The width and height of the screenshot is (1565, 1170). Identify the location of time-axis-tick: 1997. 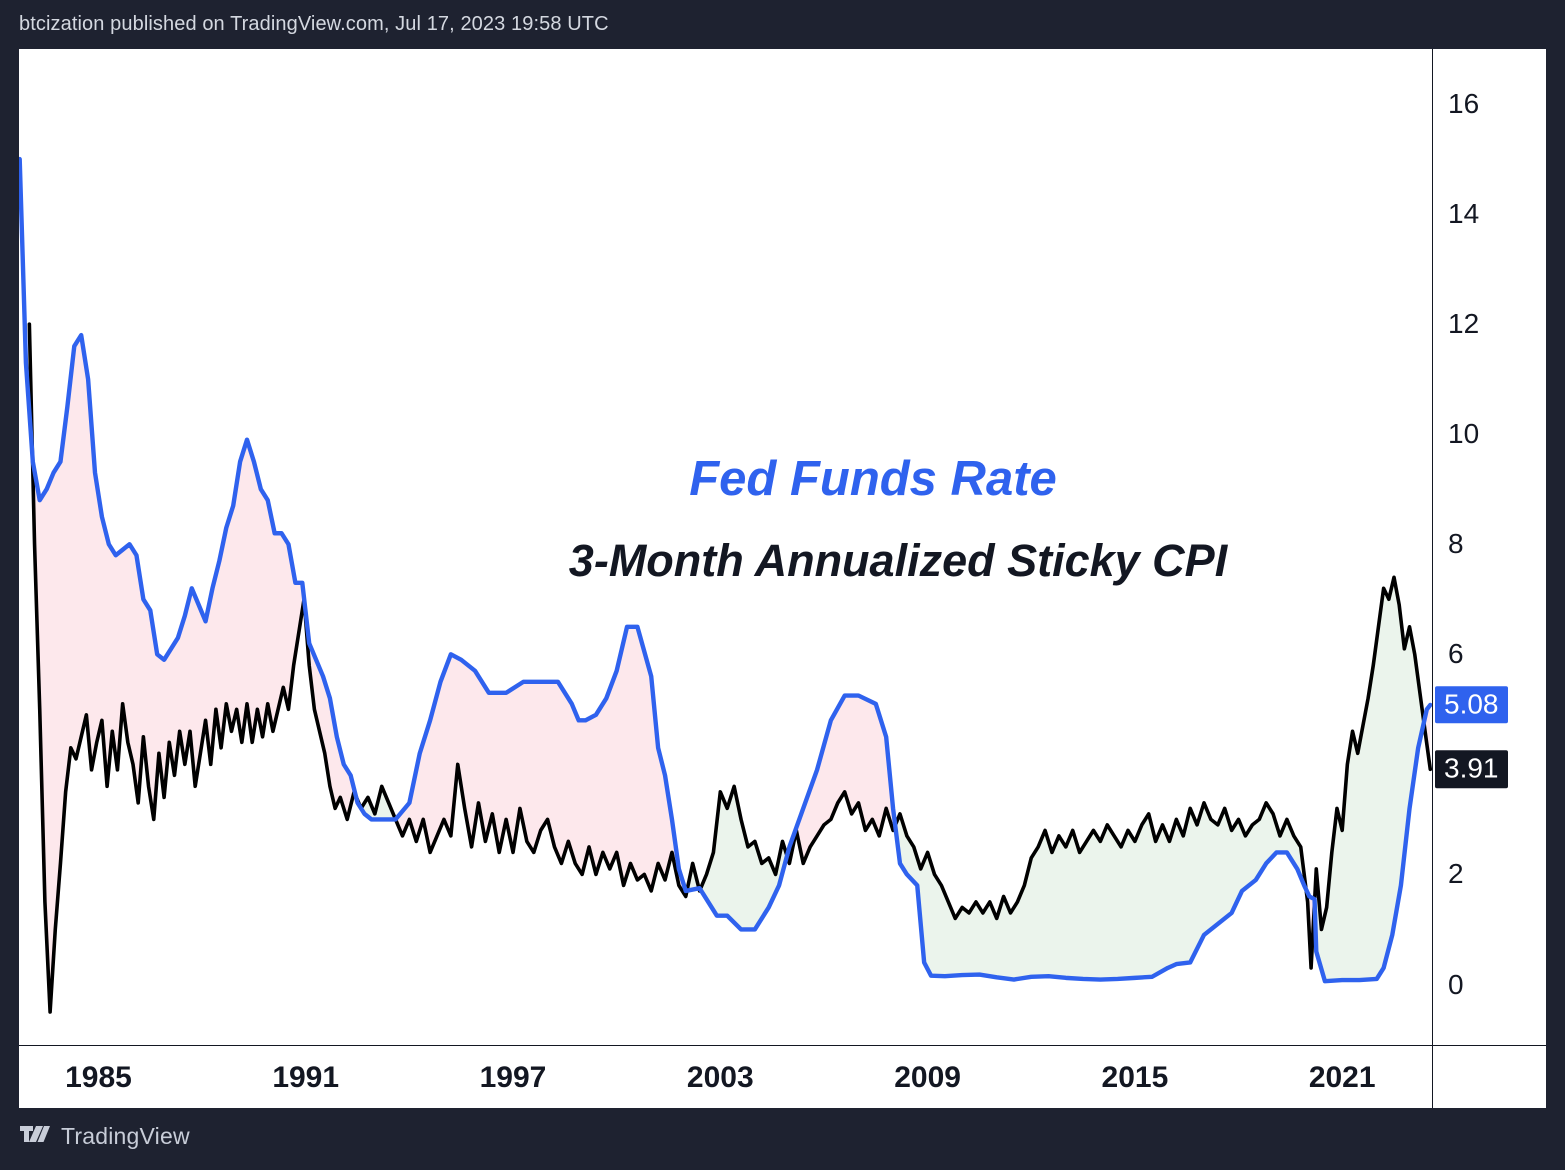
(513, 1077).